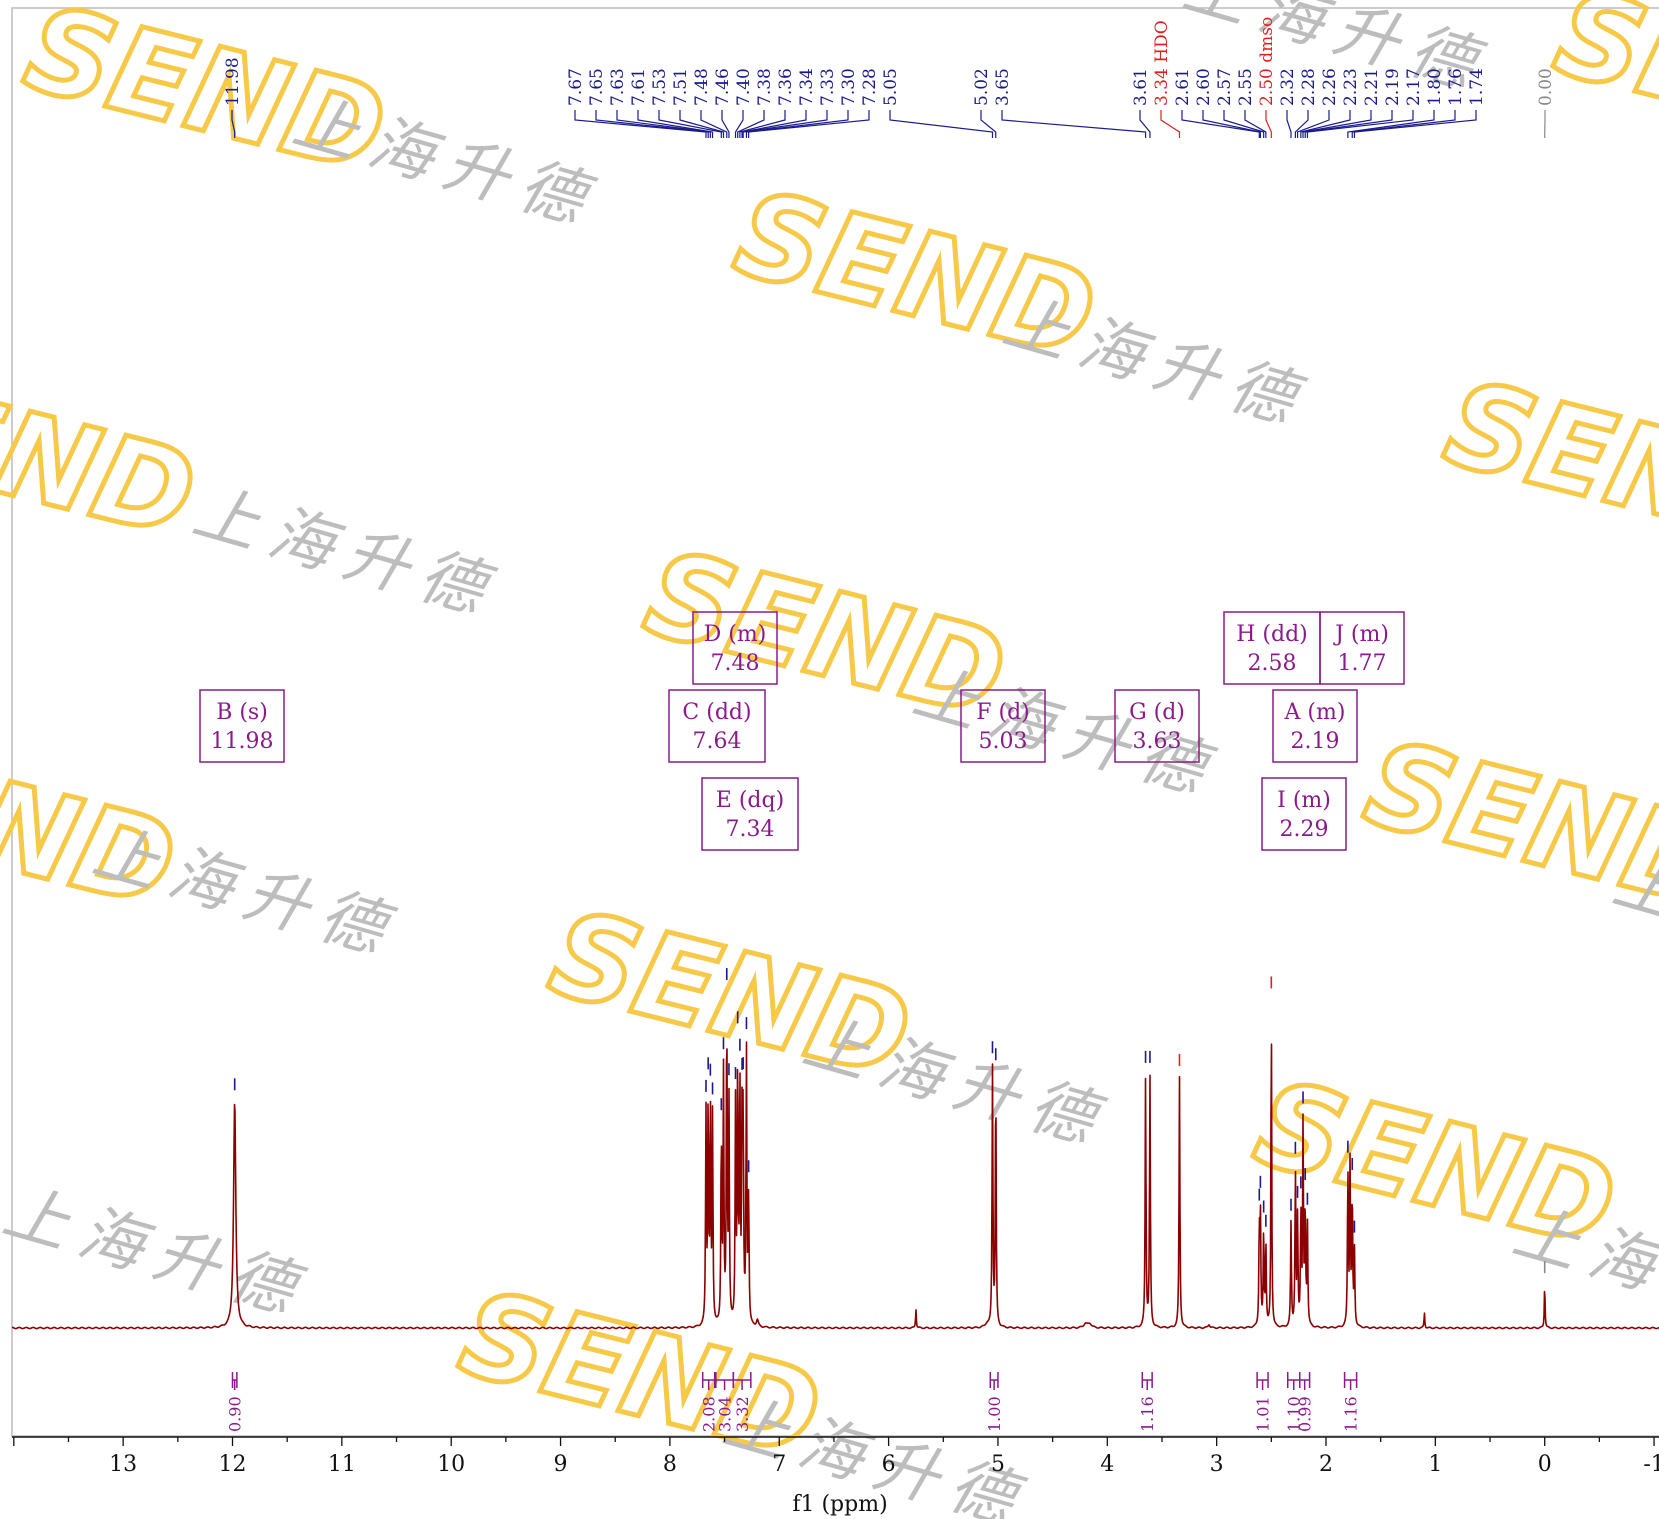 Image resolution: width=1659 pixels, height=1519 pixels. I want to click on x-tick-label: 6, so click(889, 1464).